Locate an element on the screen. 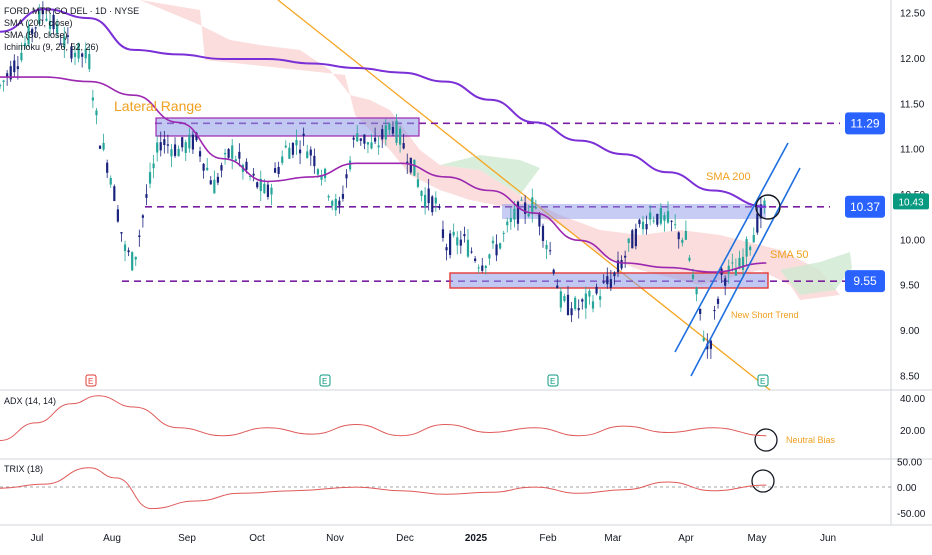  trend-channel-upper is located at coordinates (731, 247).